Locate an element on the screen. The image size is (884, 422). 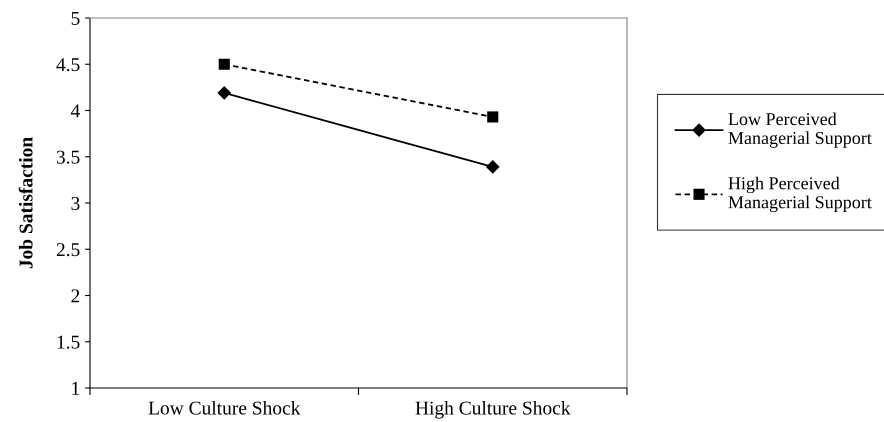
x-tick-label: High Culture Shock is located at coordinates (493, 409).